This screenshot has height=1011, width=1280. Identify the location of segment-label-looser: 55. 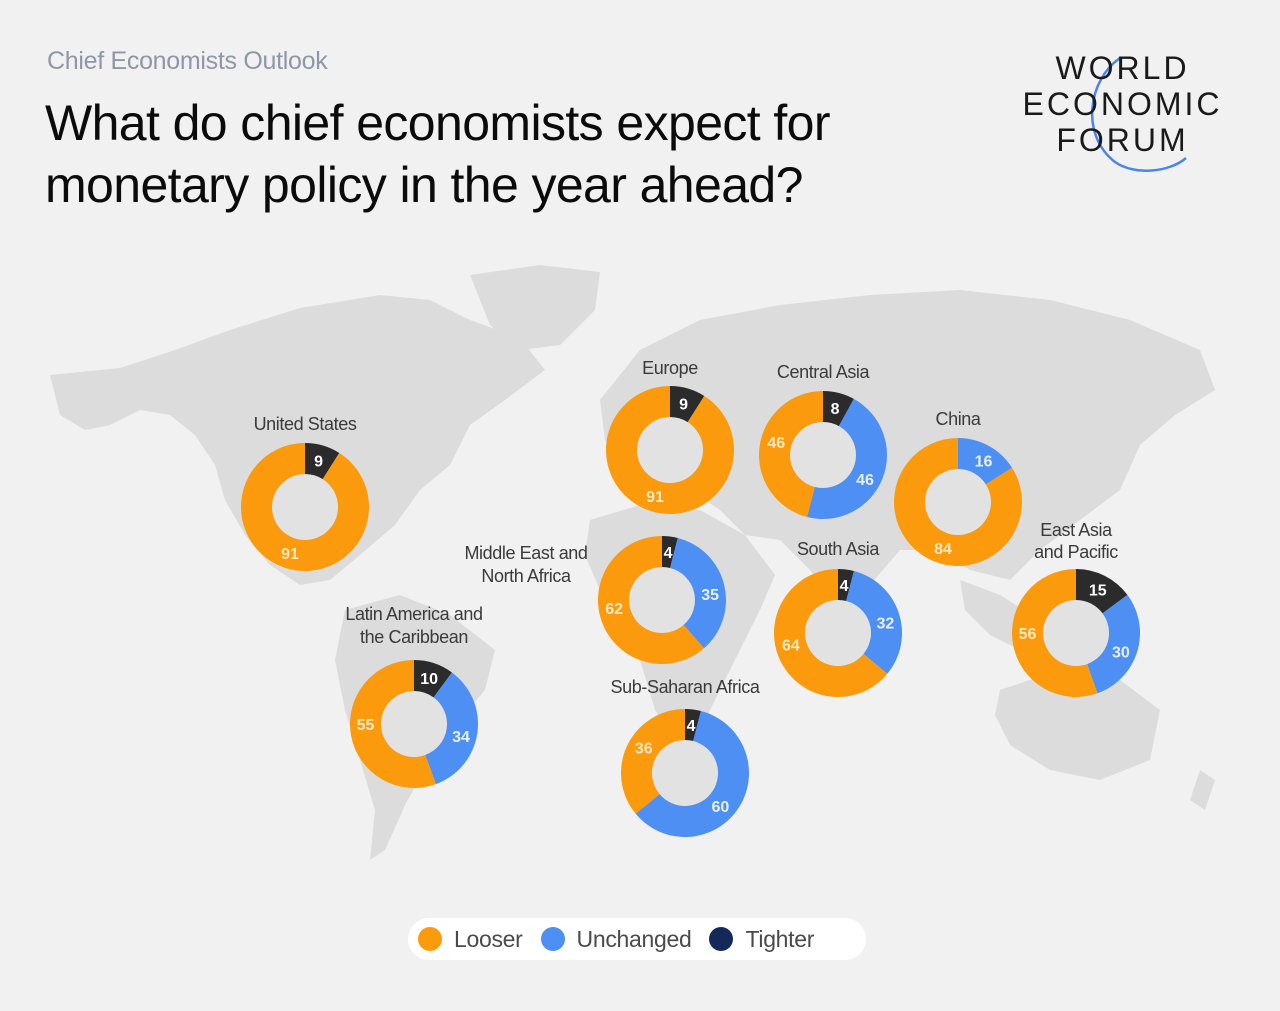
(366, 725).